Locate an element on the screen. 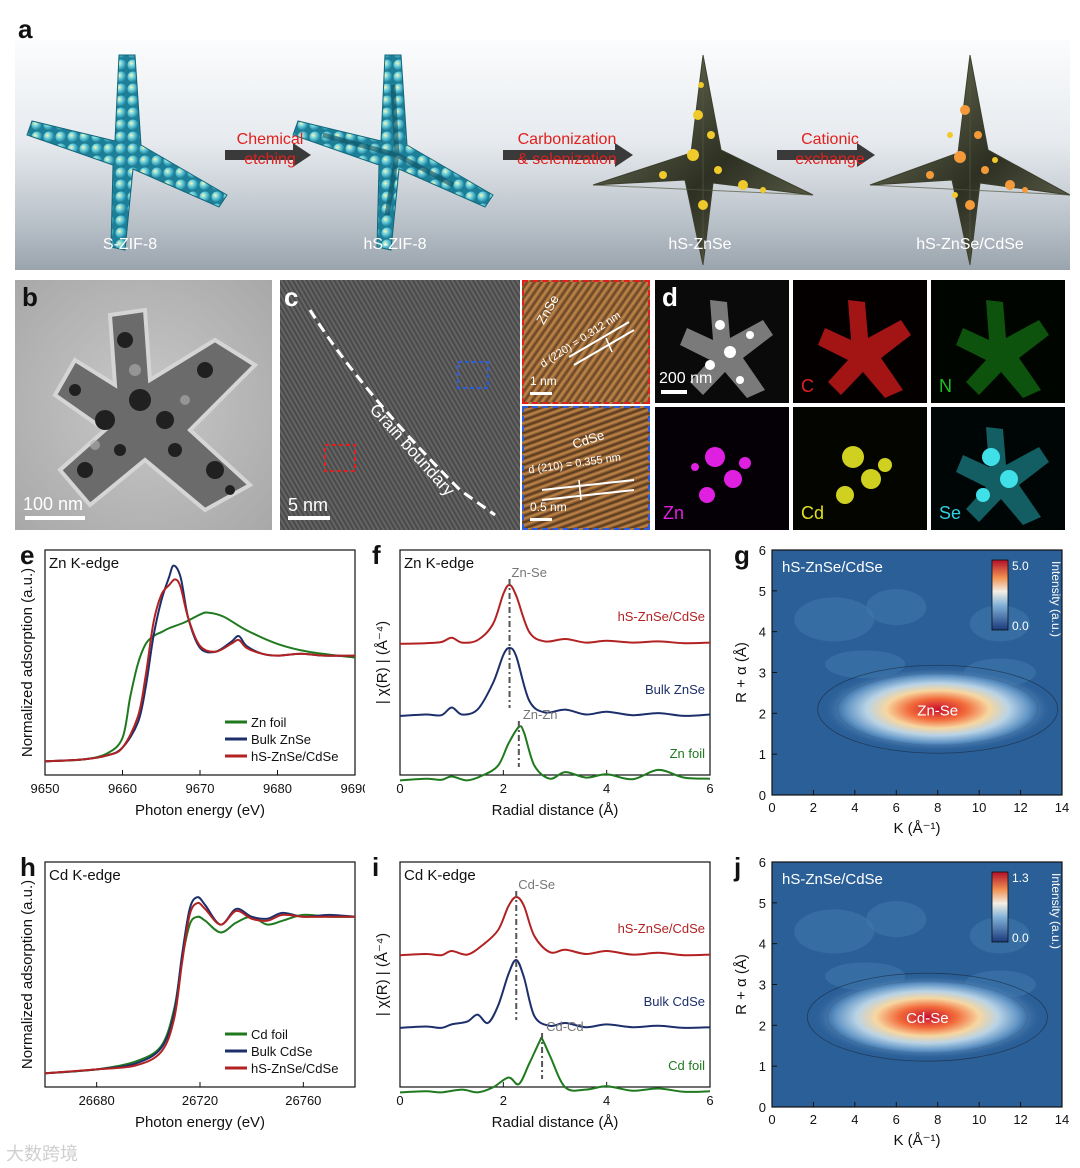 The height and width of the screenshot is (1168, 1080). g-xtick-label-3: 6 is located at coordinates (896, 807).